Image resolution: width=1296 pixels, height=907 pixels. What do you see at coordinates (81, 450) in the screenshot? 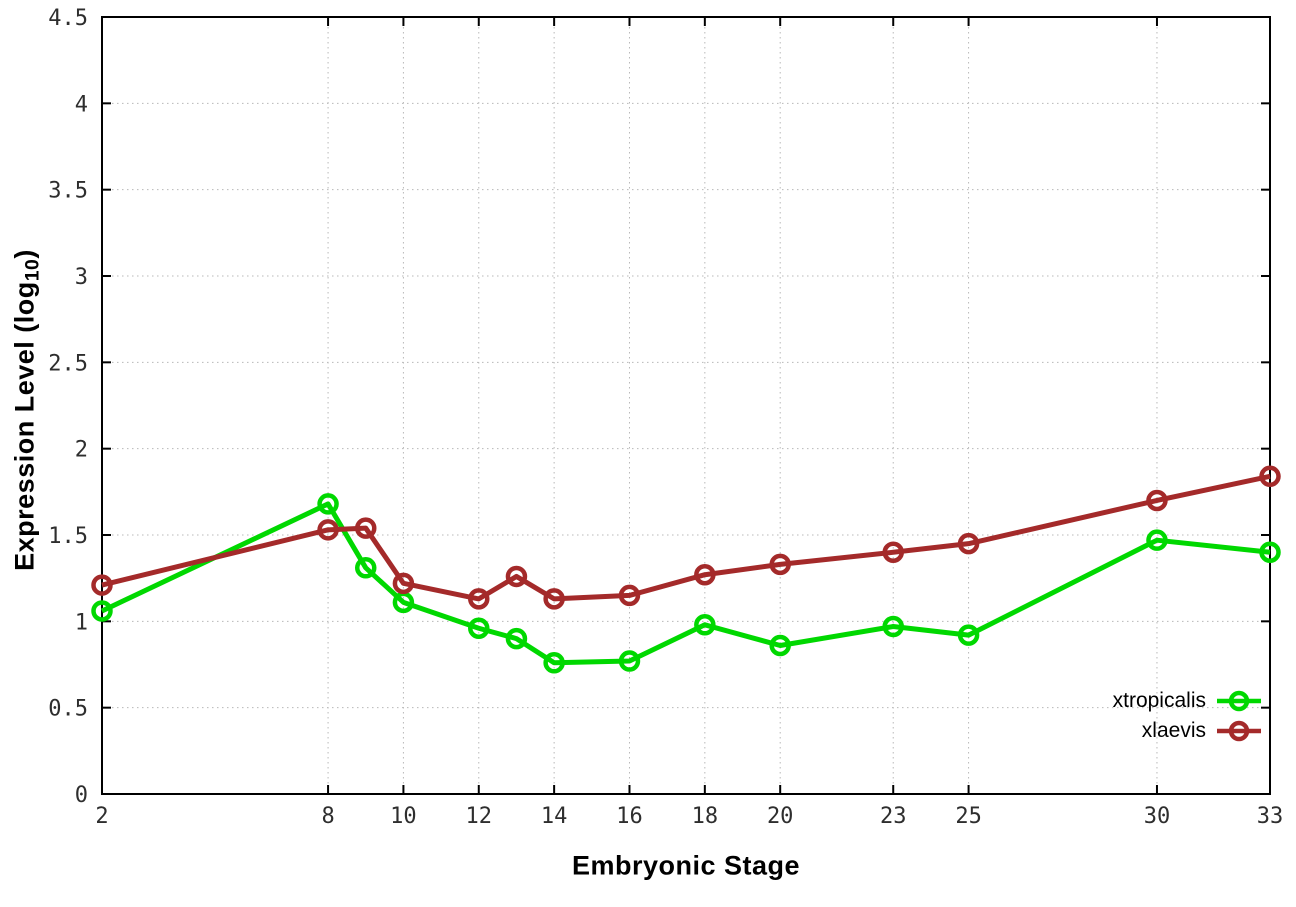
I see `y-tick-label: 2` at bounding box center [81, 450].